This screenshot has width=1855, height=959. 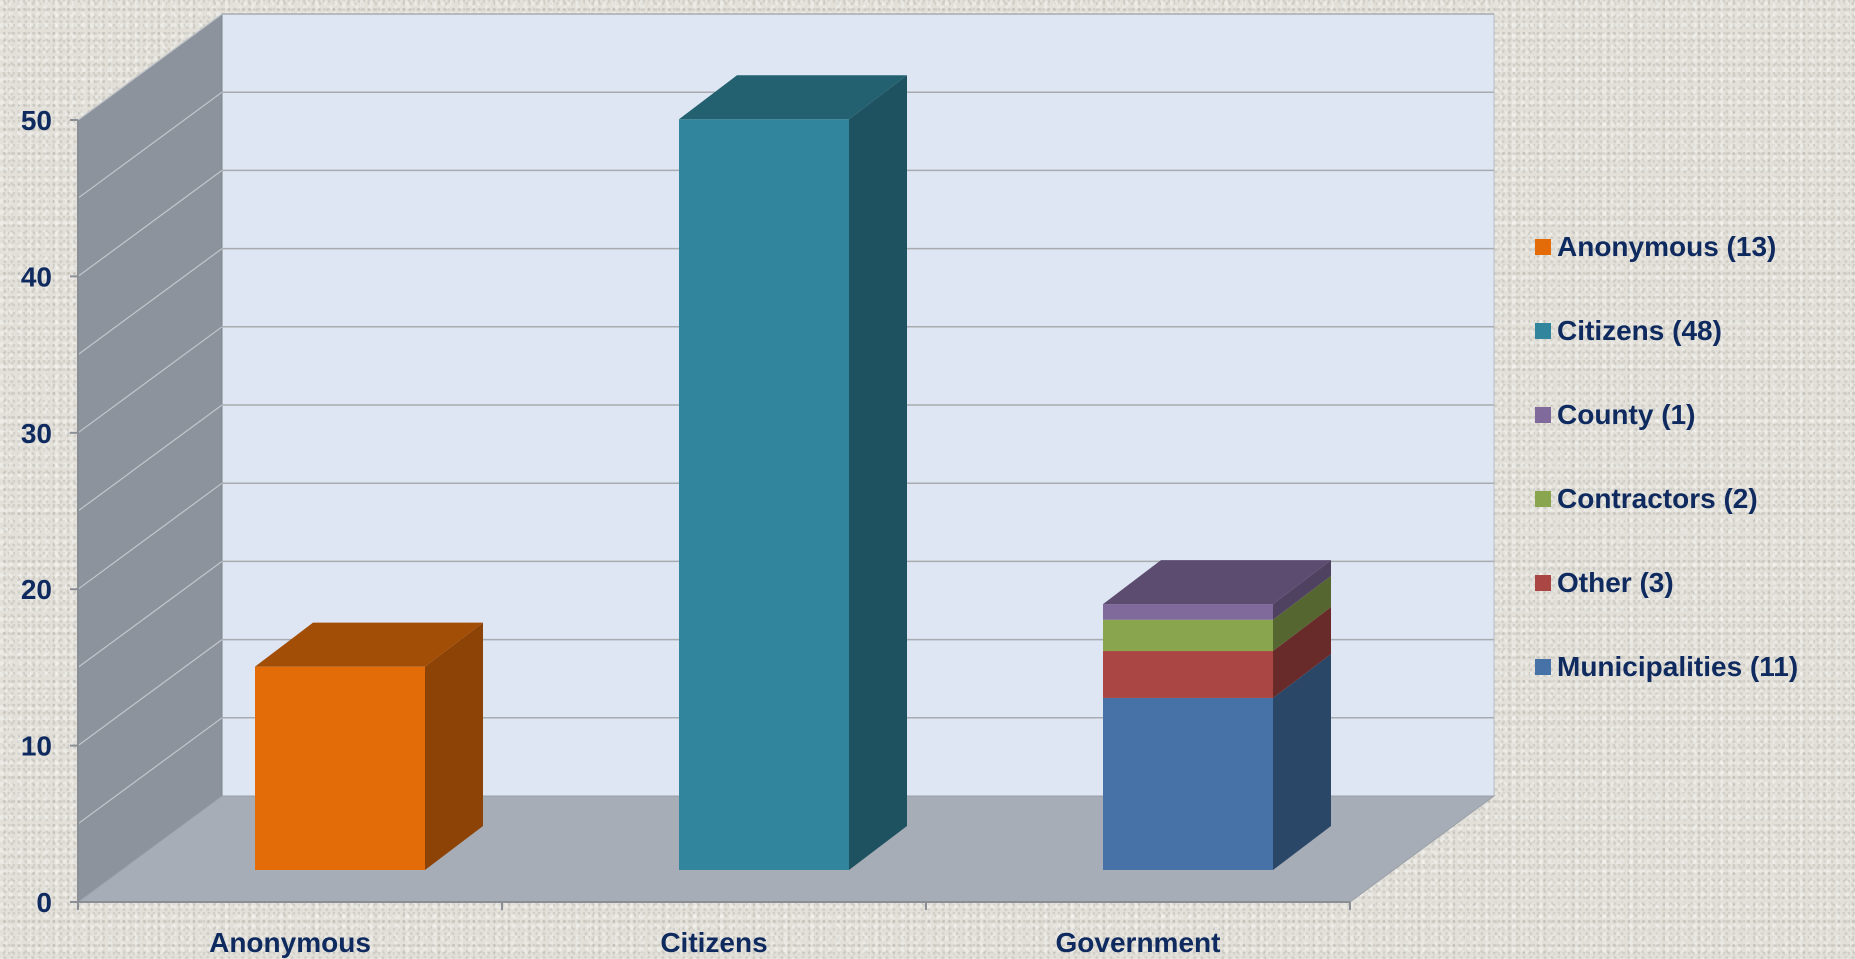 I want to click on legend-label: Citizens (48), so click(x=1639, y=330).